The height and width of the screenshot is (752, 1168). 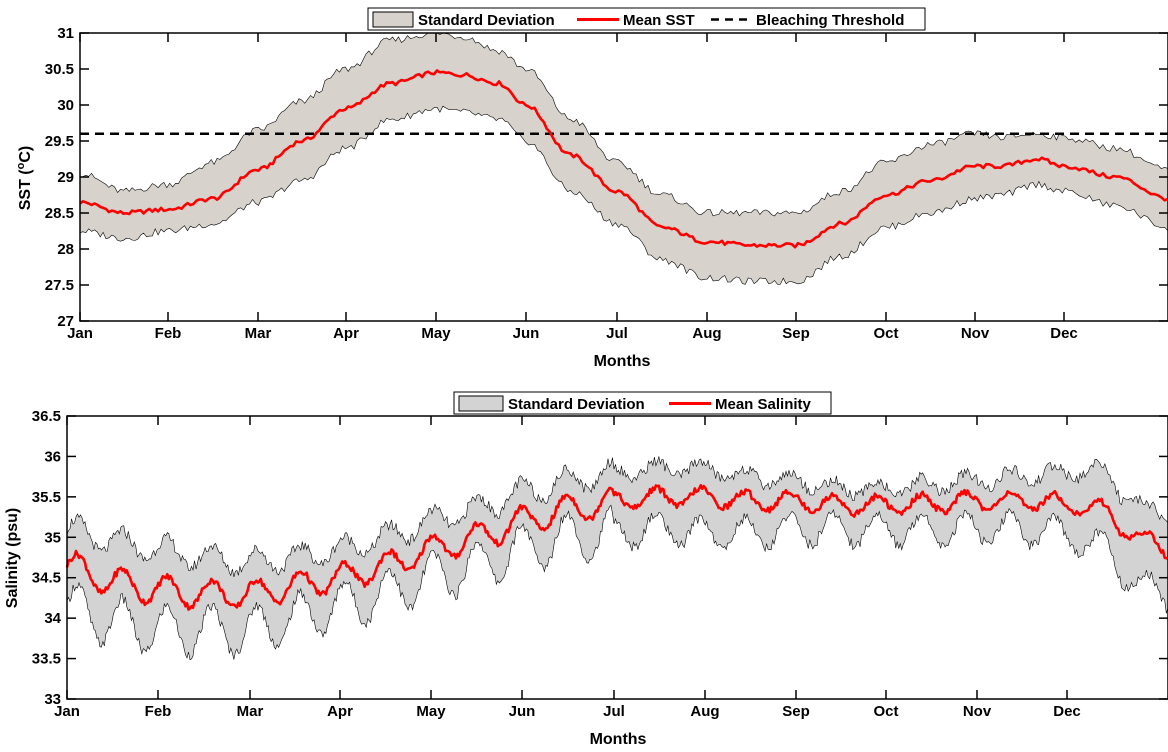 What do you see at coordinates (481, 403) in the screenshot?
I see `salinity-legend-std-swatch` at bounding box center [481, 403].